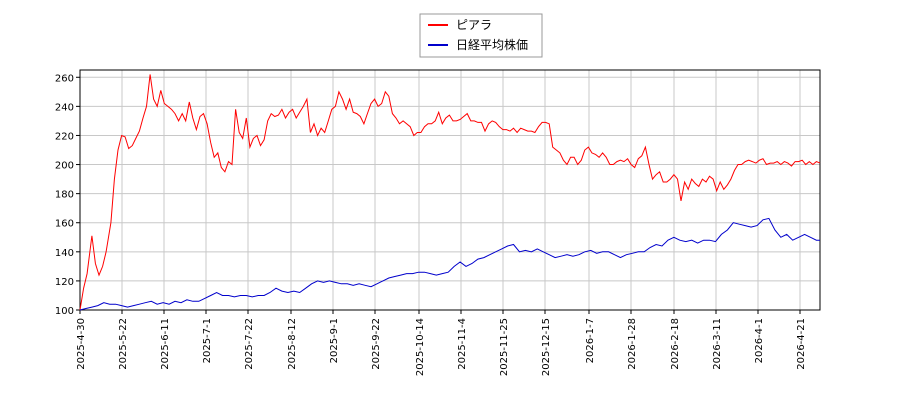  What do you see at coordinates (64, 253) in the screenshot?
I see `y-tick-label: 140` at bounding box center [64, 253].